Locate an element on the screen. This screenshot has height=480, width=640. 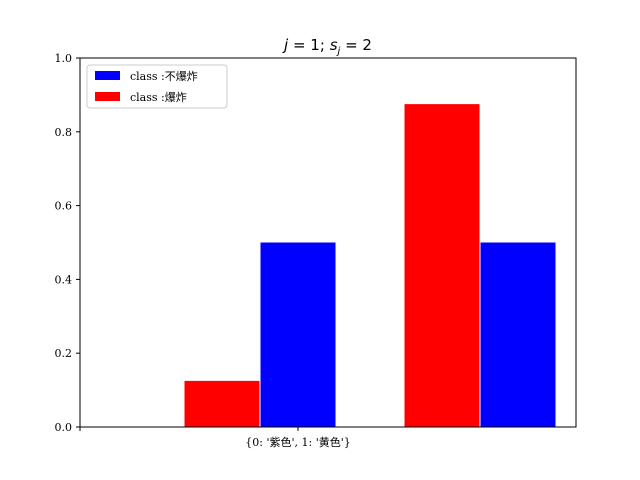
y-tick-label: 1.0 is located at coordinates (64, 58).